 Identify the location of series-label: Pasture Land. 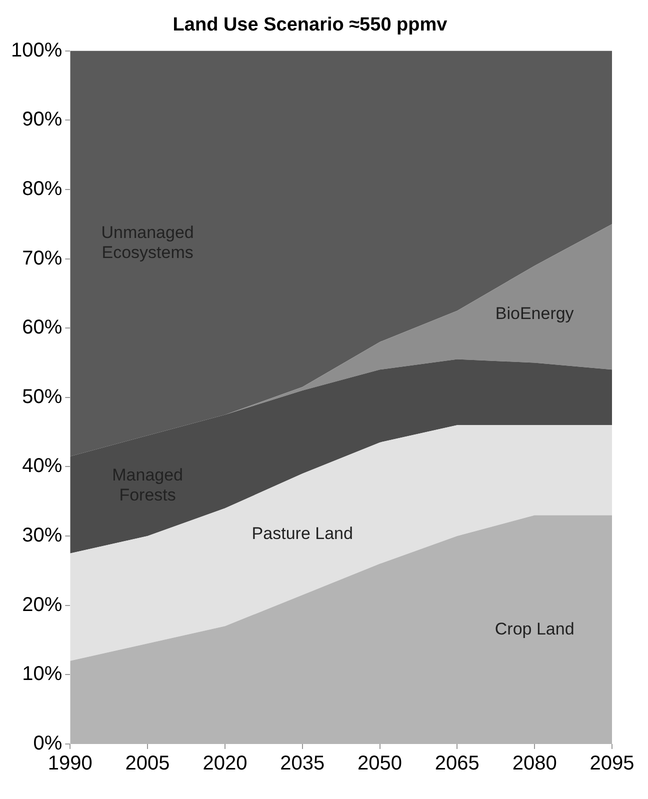
(302, 533).